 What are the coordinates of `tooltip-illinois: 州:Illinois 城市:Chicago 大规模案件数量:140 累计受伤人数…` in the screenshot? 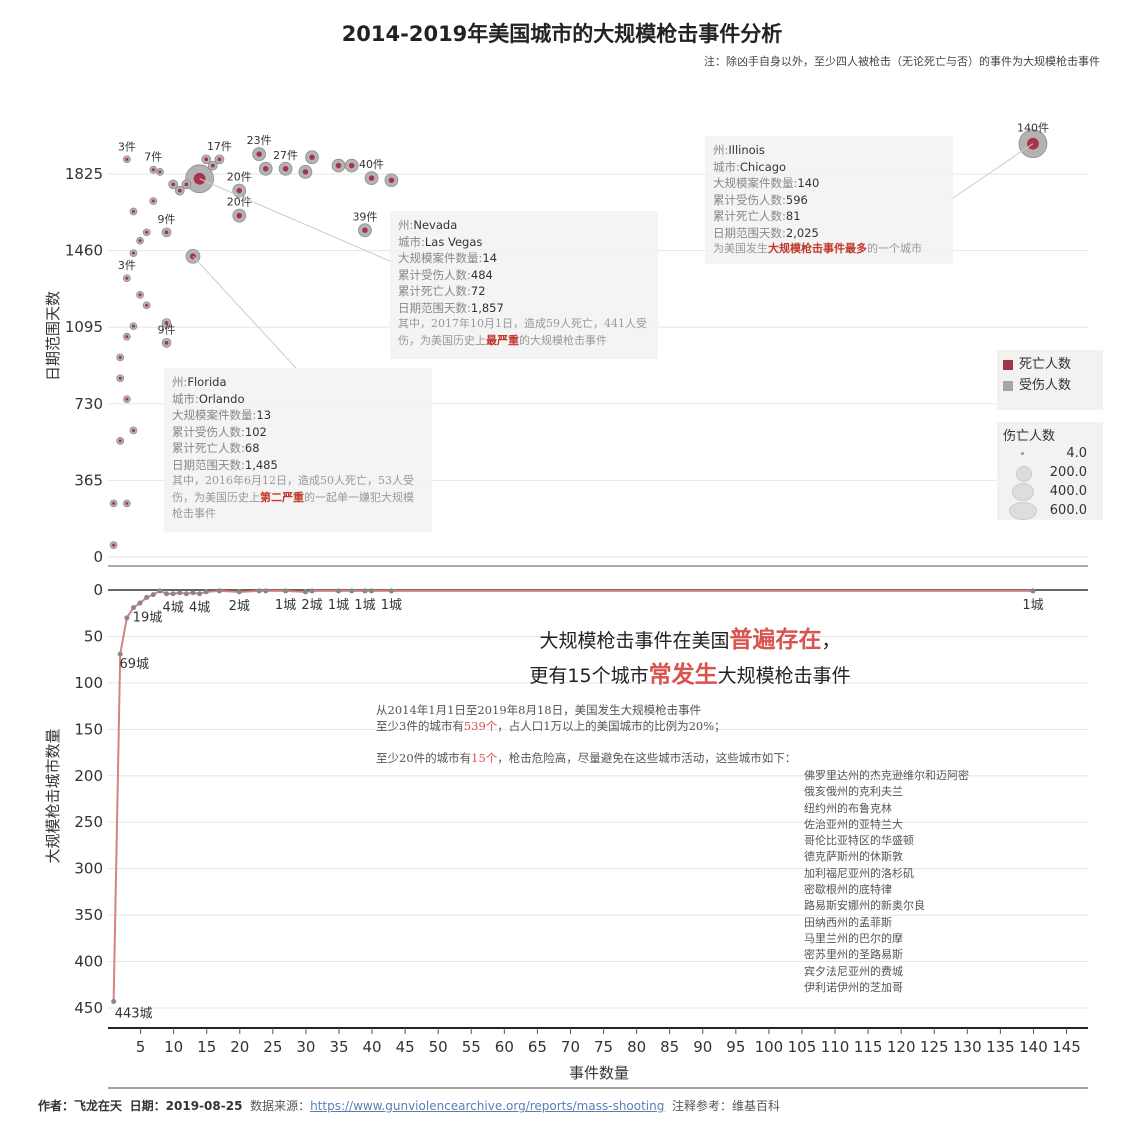 It's located at (829, 200).